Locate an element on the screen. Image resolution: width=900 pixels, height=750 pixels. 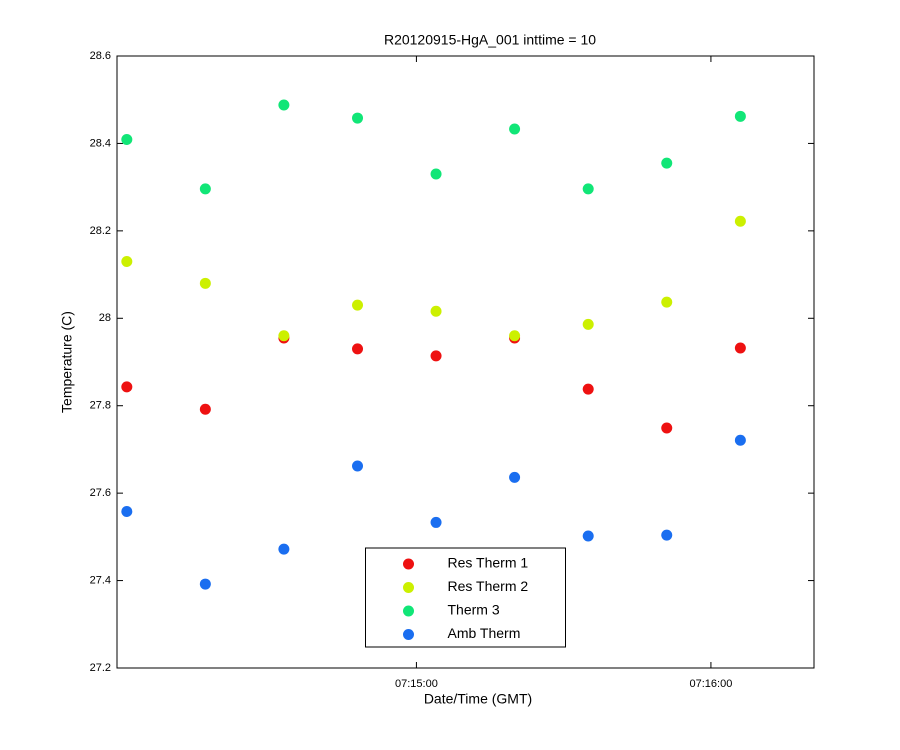
y-tick-label: 28 is located at coordinates (105, 318).